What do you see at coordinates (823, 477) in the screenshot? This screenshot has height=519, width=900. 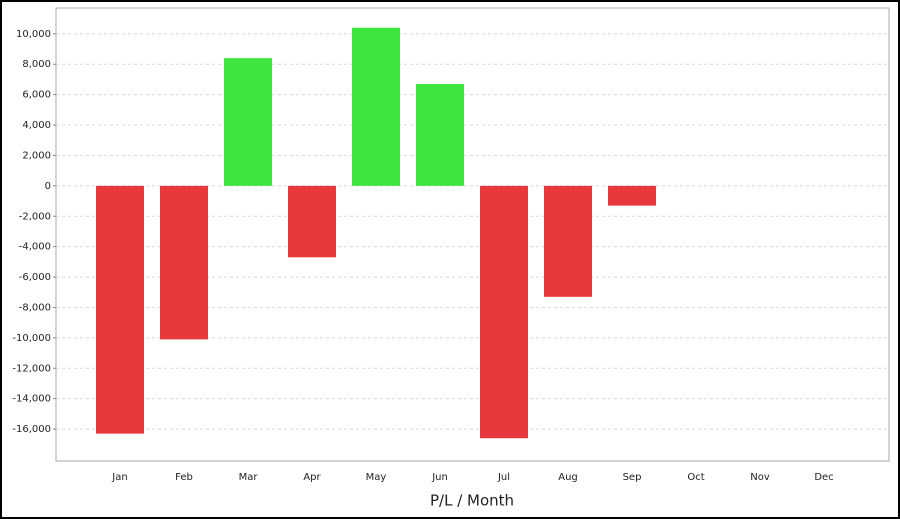 I see `x-tick-label: Dec` at bounding box center [823, 477].